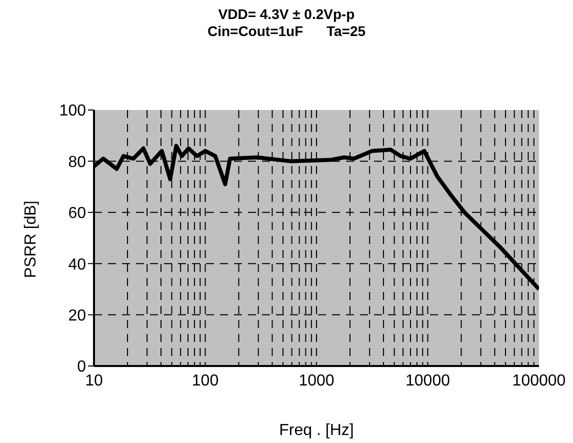  Describe the element at coordinates (77, 265) in the screenshot. I see `y-tick-label: 40` at that location.